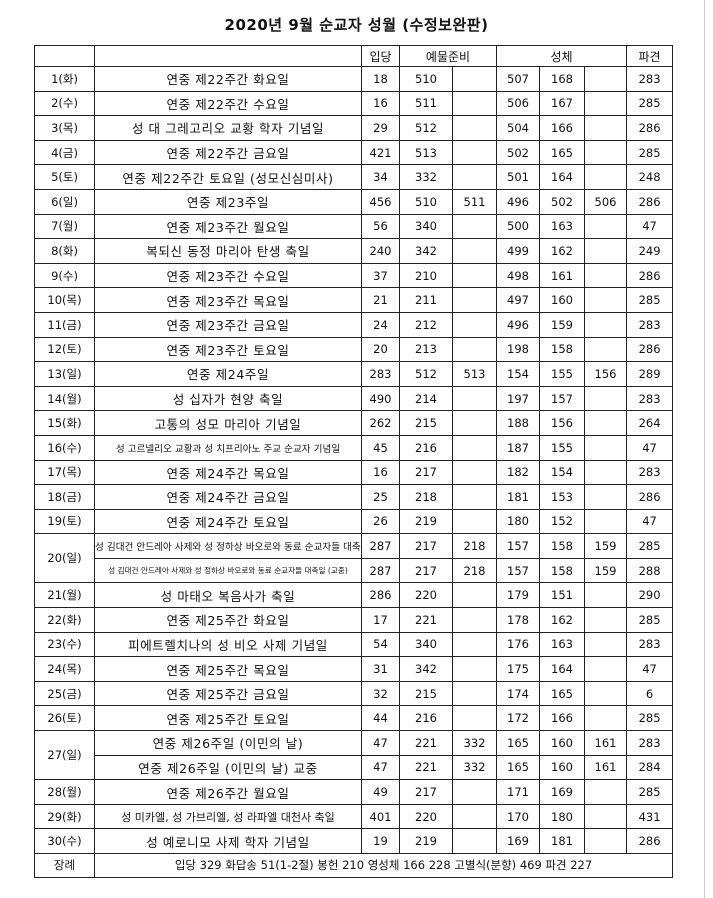 The image size is (713, 898). What do you see at coordinates (380, 324) in the screenshot?
I see `entrance-cell: 24` at bounding box center [380, 324].